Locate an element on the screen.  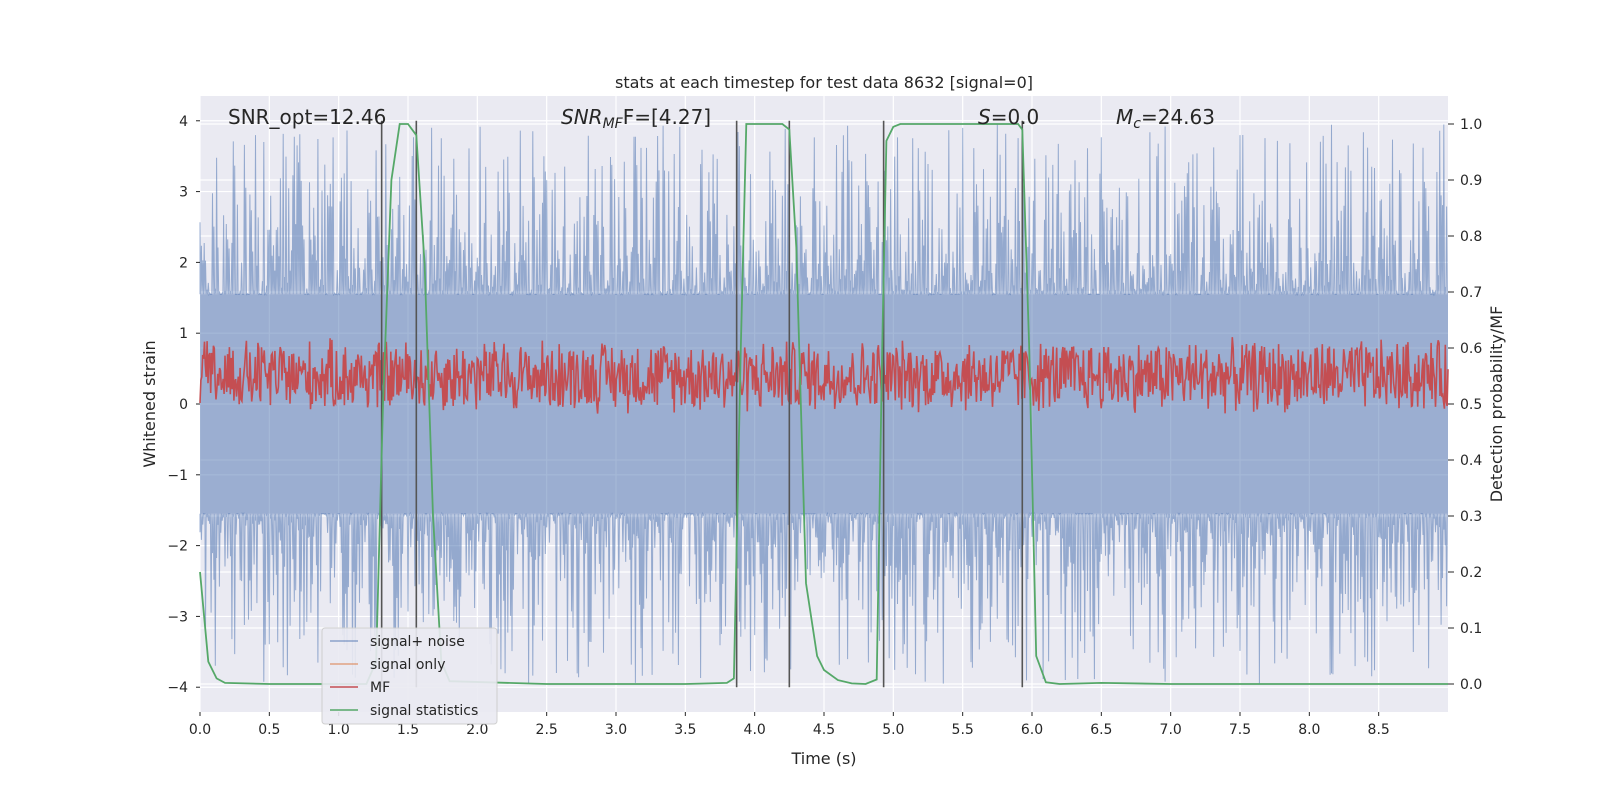
mf-line is located at coordinates (824, 375).